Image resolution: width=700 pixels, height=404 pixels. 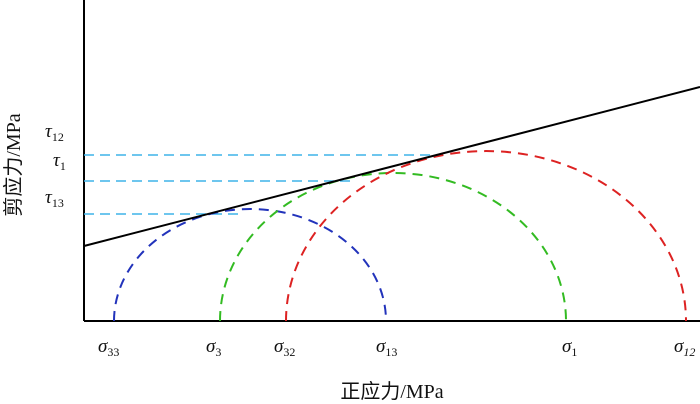 I want to click on tau13-label: τ13, so click(x=54, y=198).